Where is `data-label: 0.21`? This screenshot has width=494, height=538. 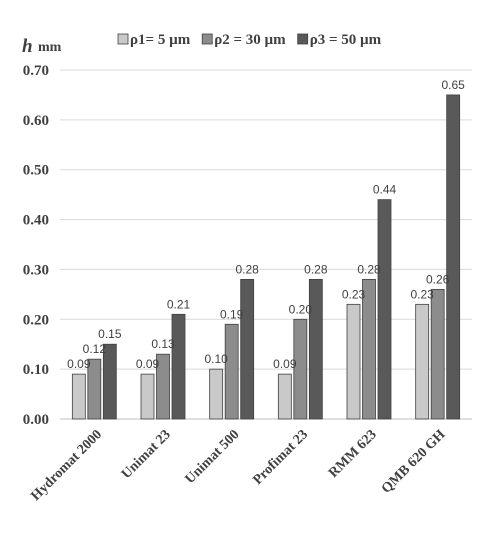 data-label: 0.21 is located at coordinates (179, 304).